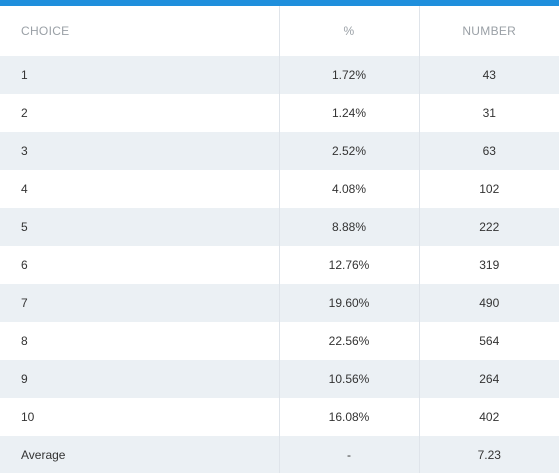 Image resolution: width=559 pixels, height=476 pixels. Describe the element at coordinates (348, 227) in the screenshot. I see `cell-percent: 8.88%` at that location.